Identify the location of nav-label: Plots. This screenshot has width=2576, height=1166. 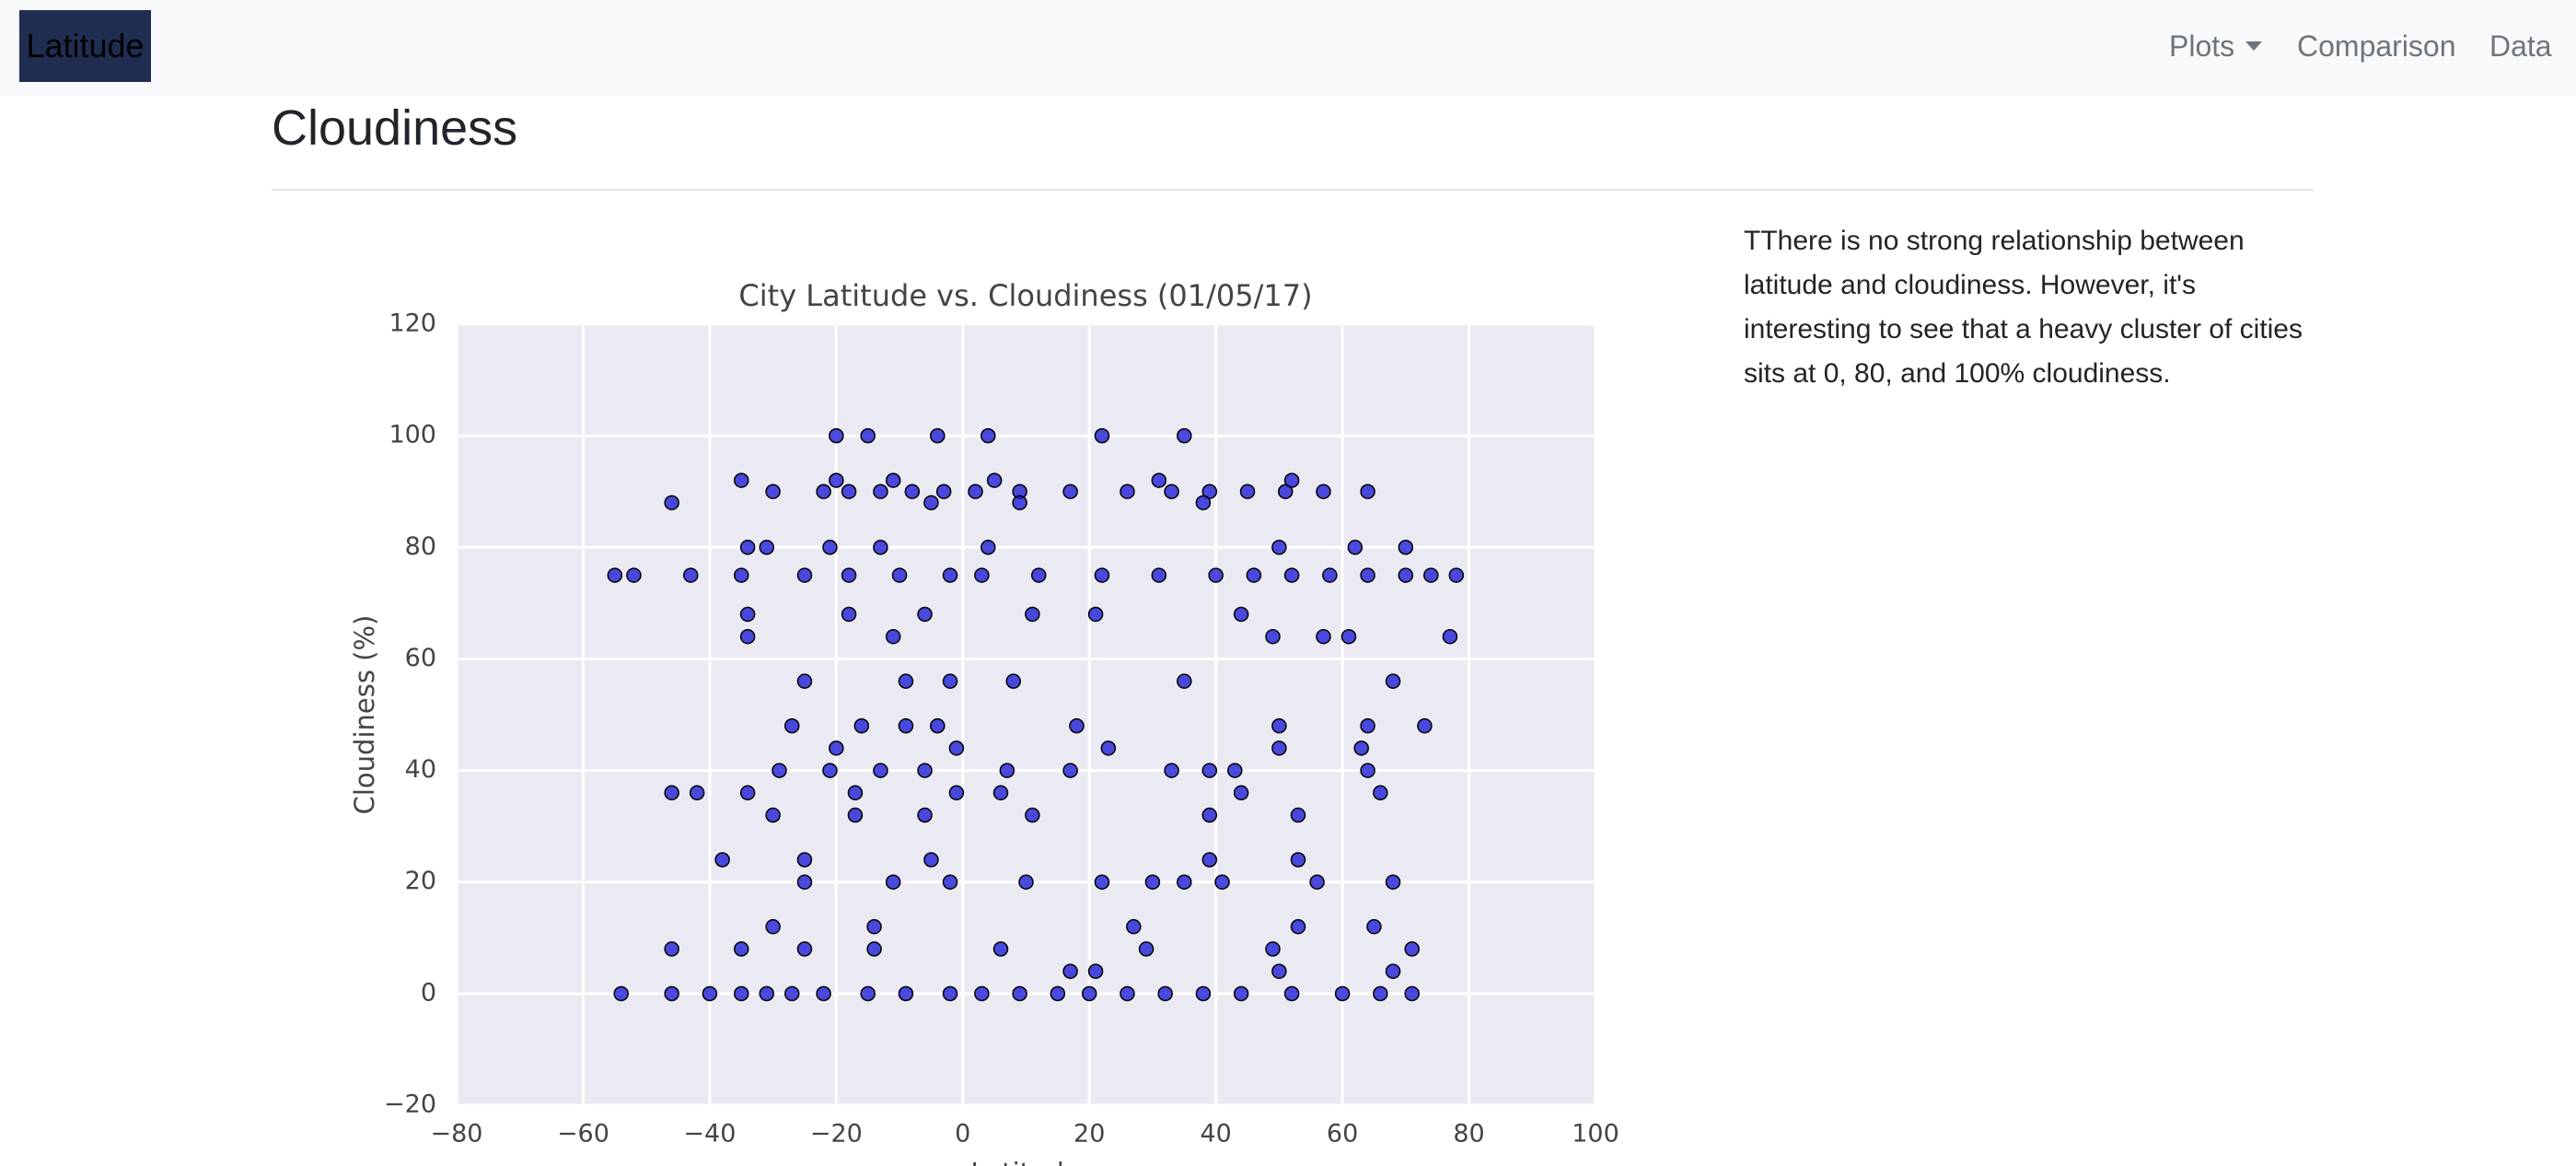
(2202, 46).